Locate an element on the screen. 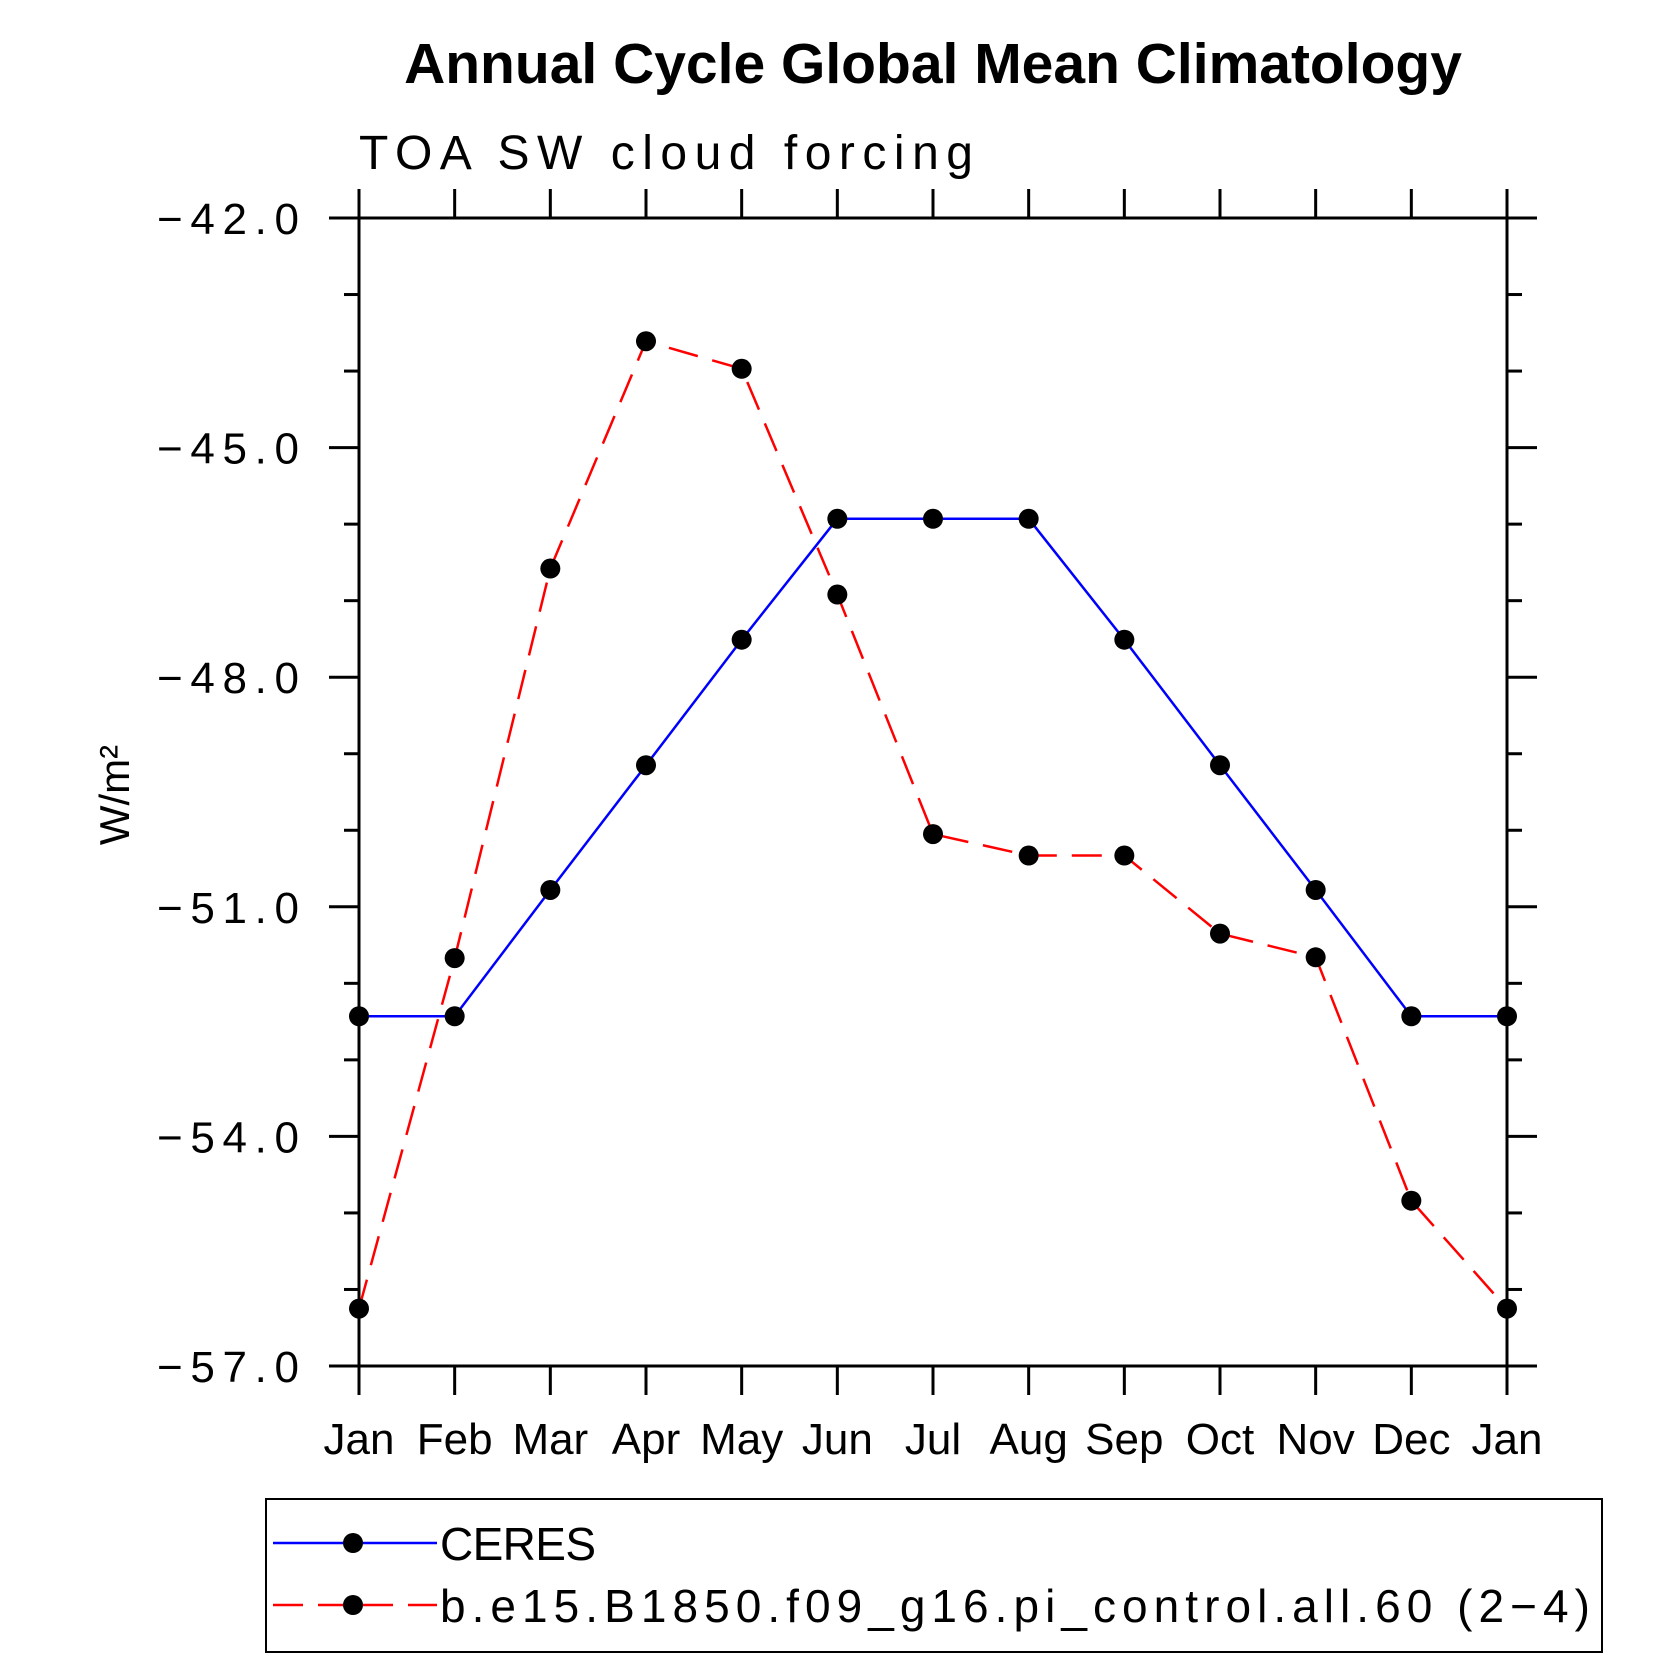 The image size is (1674, 1674). y-tick-labels: −42.0 −45.0 −48.0 −51.0 −54.0 −57.0 is located at coordinates (228, 793).